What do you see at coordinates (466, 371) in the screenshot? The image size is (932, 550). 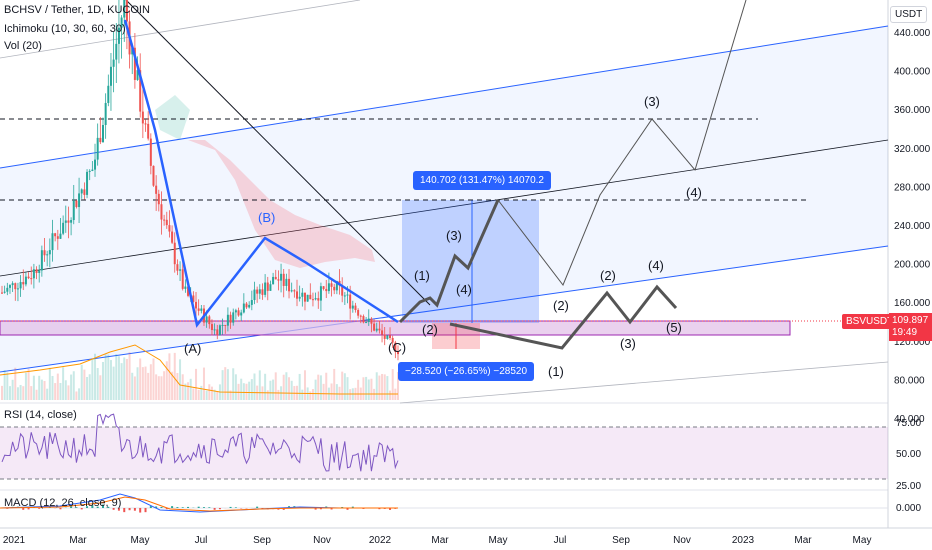 I see `measure-down-label: −28.520 (−26.65%) −28520` at bounding box center [466, 371].